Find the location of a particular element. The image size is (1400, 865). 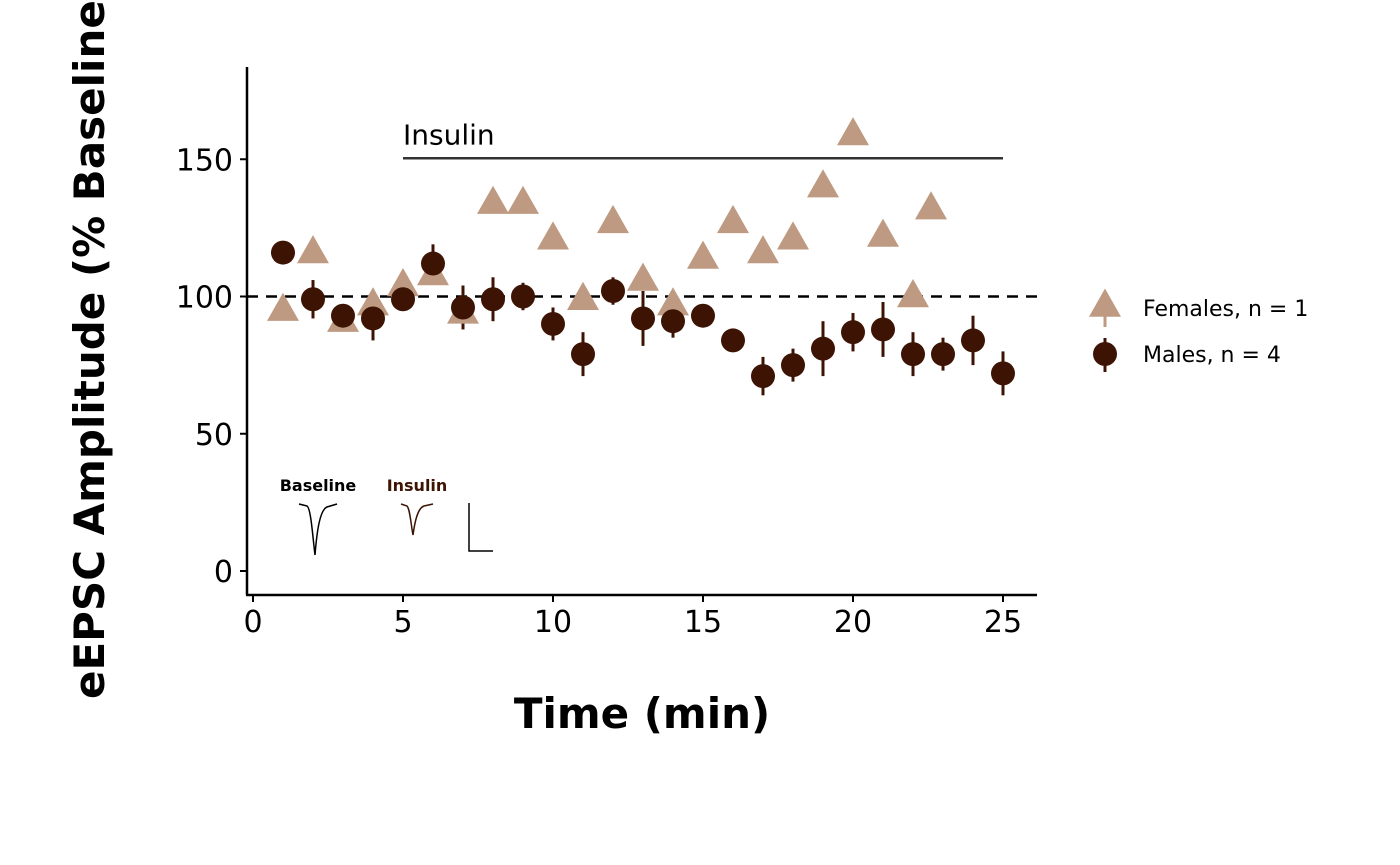

y-tick-label: 100 is located at coordinates (204, 298).